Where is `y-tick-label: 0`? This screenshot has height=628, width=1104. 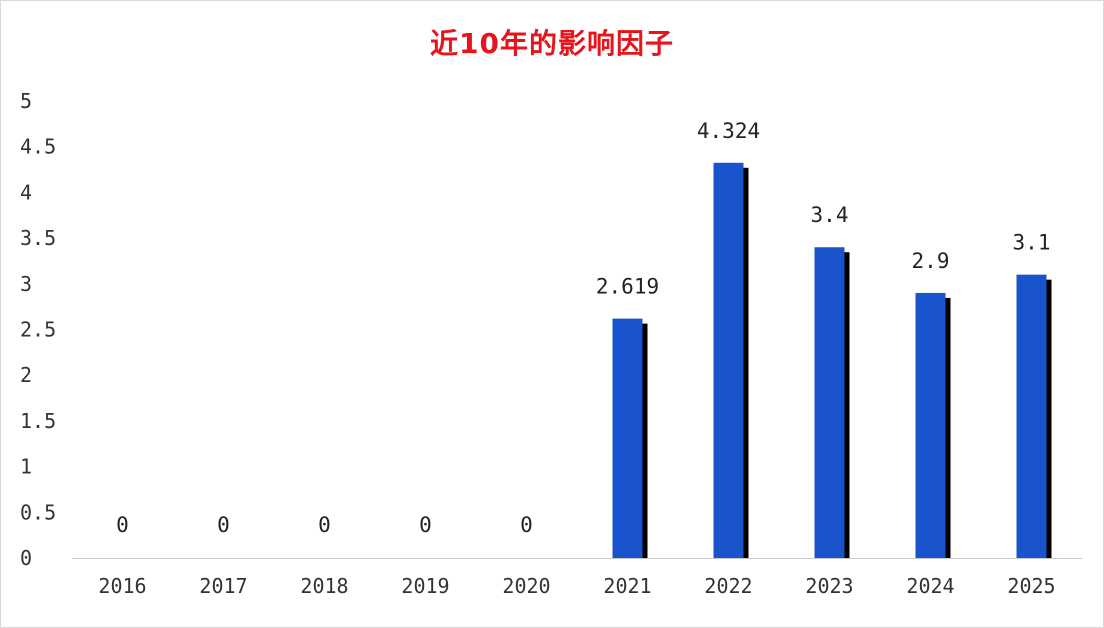 y-tick-label: 0 is located at coordinates (26, 558).